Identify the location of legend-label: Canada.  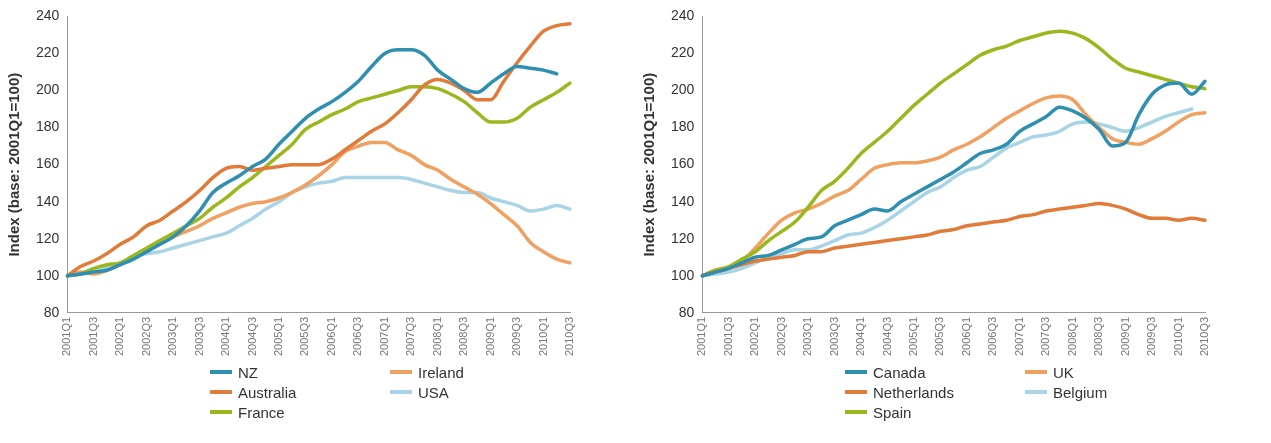
(899, 372).